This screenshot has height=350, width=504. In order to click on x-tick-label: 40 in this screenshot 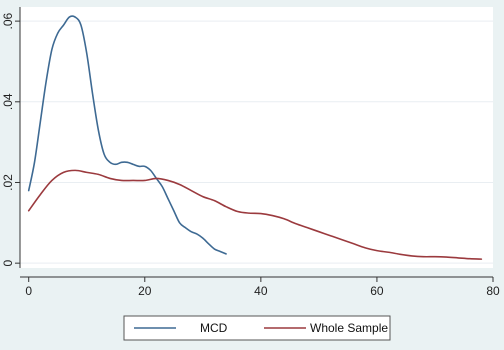, I will do `click(261, 291)`.